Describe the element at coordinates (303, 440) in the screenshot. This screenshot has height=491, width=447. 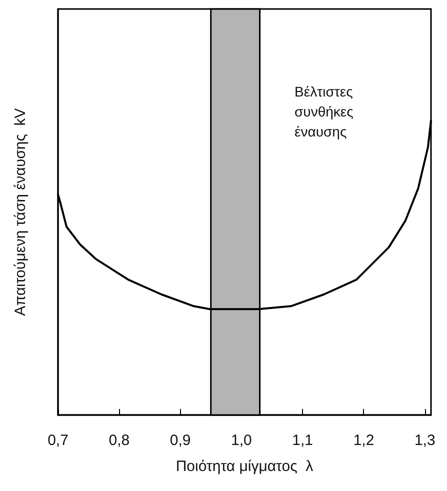
I see `x-tick-label: 1,1` at that location.